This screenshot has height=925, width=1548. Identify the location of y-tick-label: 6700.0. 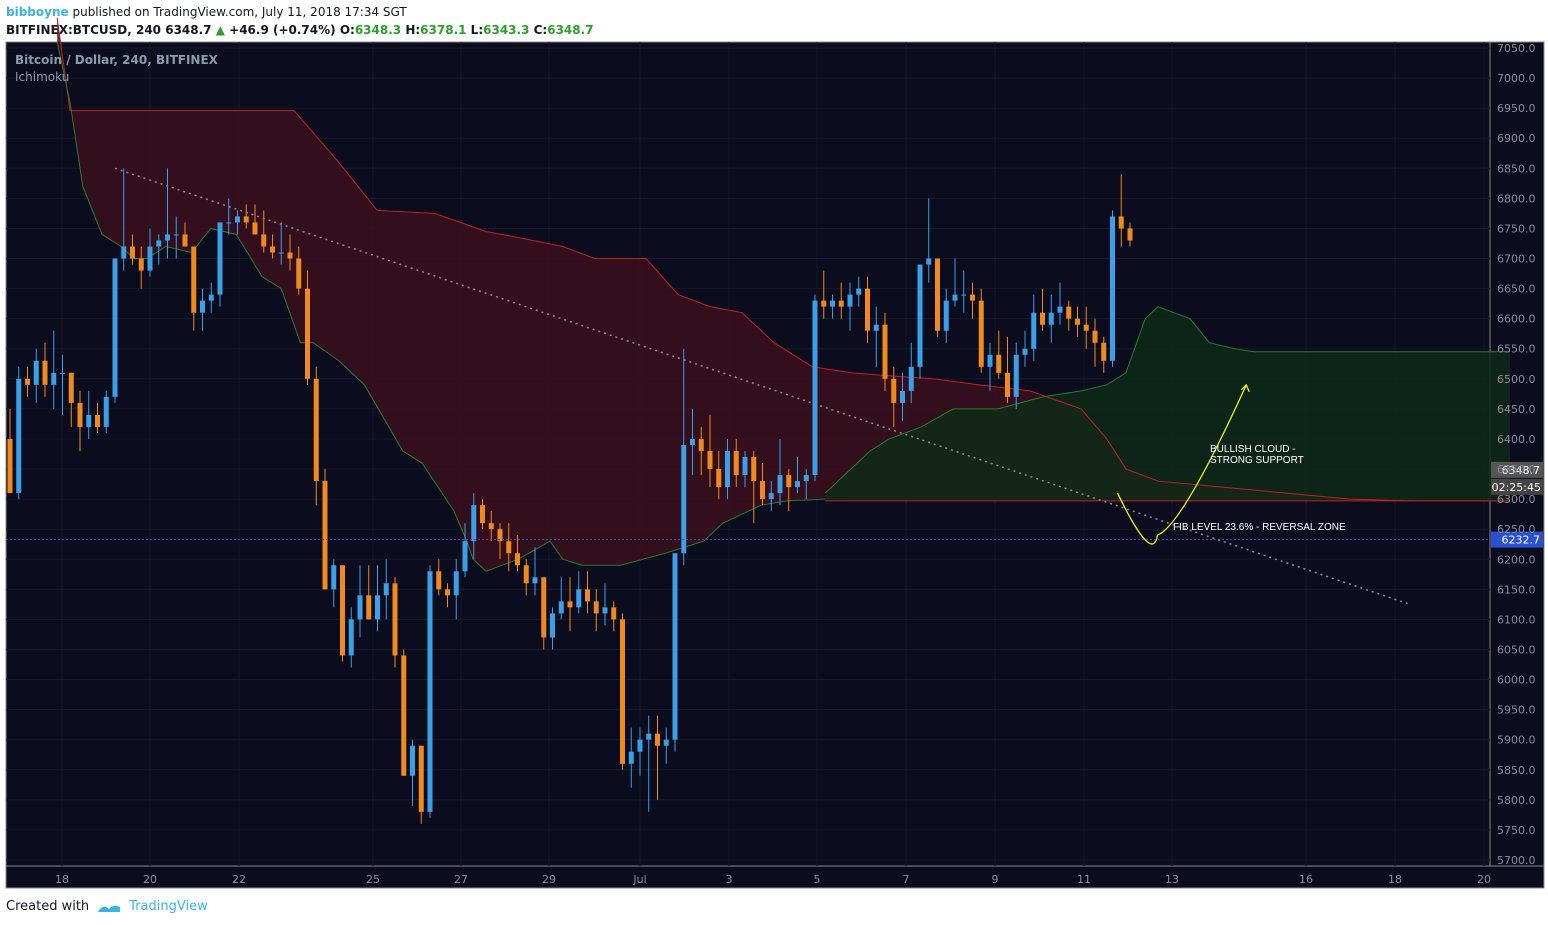
(1516, 259).